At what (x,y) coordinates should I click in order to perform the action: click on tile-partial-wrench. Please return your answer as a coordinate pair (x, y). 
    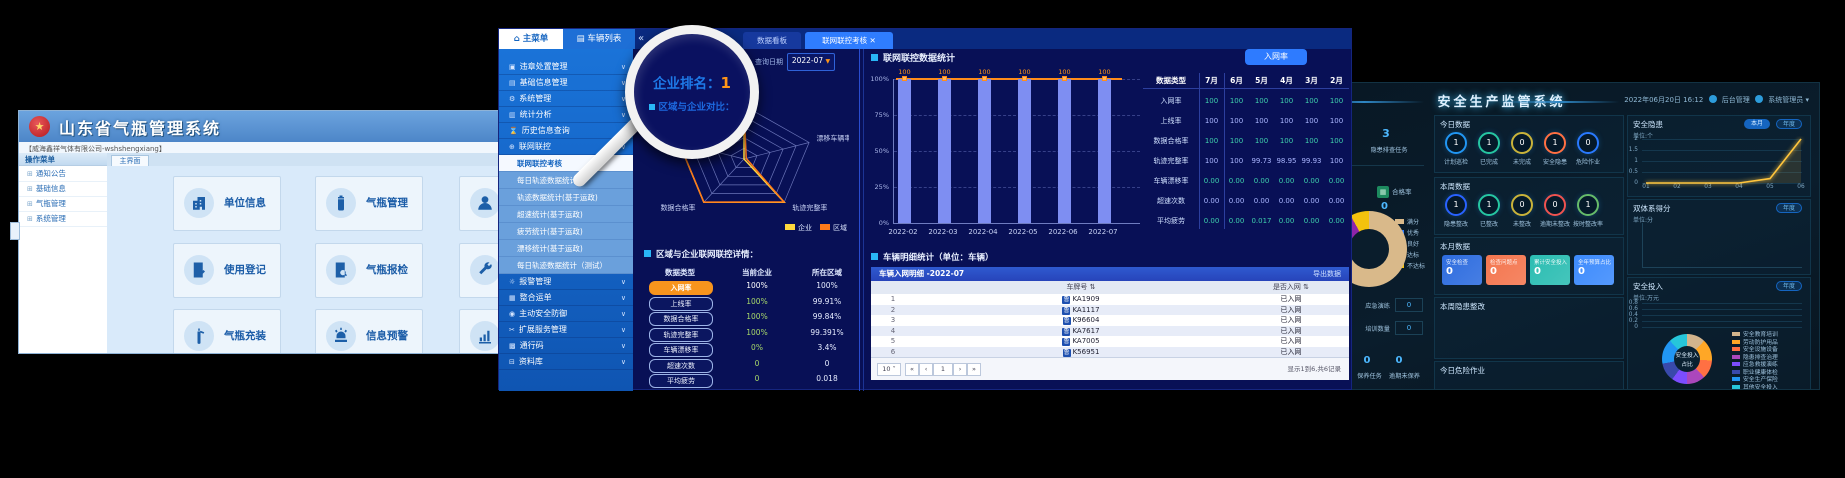
    Looking at the image, I should click on (481, 270).